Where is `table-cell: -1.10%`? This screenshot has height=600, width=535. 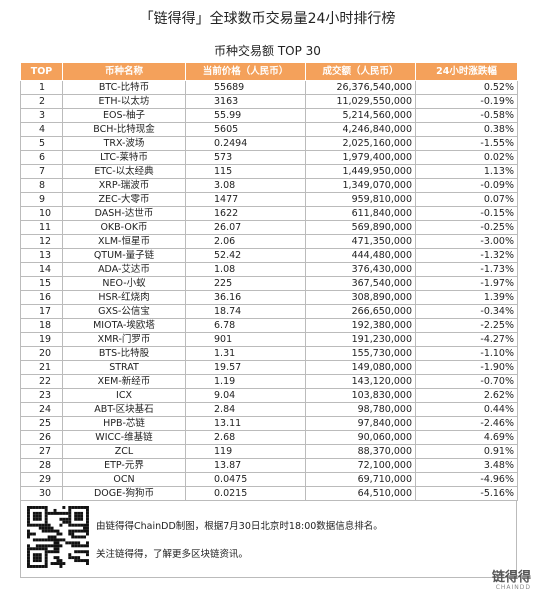 table-cell: -1.10% is located at coordinates (466, 353).